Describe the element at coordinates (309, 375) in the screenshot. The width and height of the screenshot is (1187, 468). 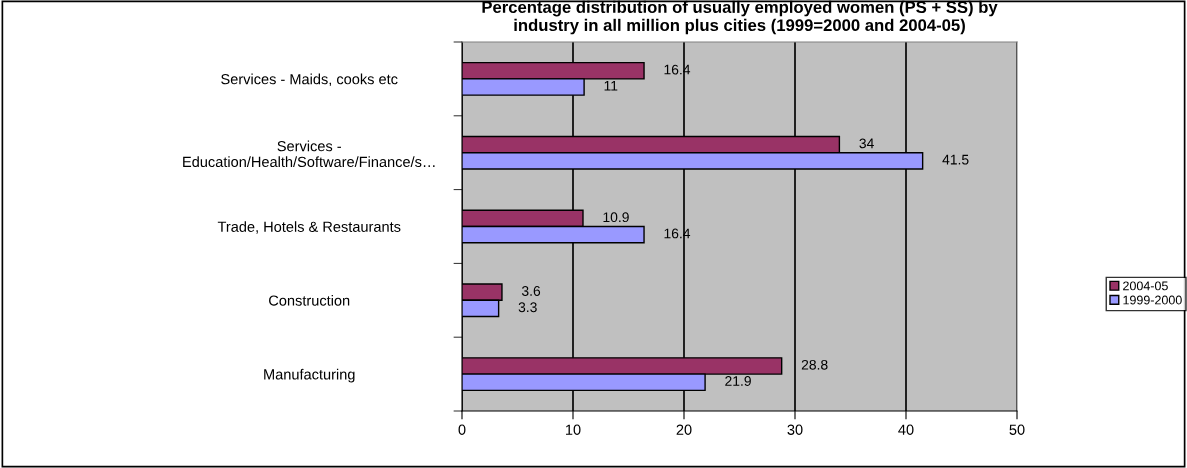
I see `y-tick-label: Manufacturing` at that location.